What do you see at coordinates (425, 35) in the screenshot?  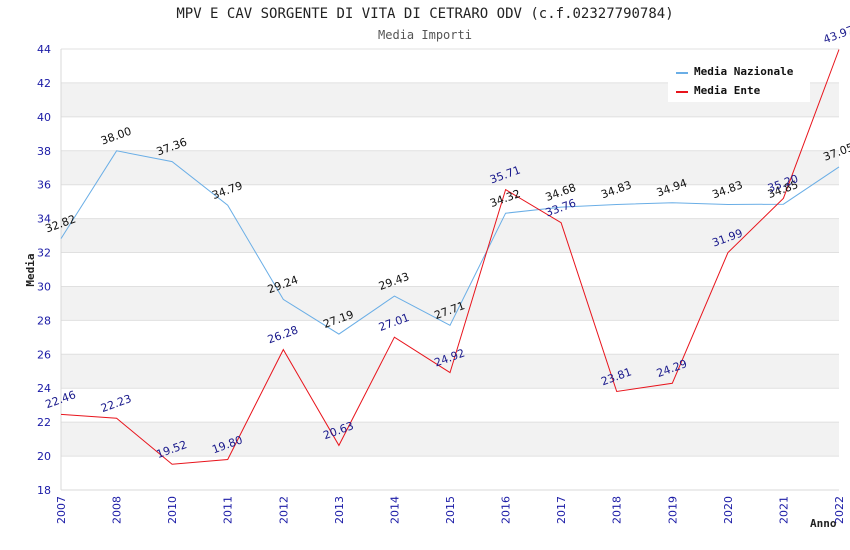 I see `chart-subtitle: Media Importi` at bounding box center [425, 35].